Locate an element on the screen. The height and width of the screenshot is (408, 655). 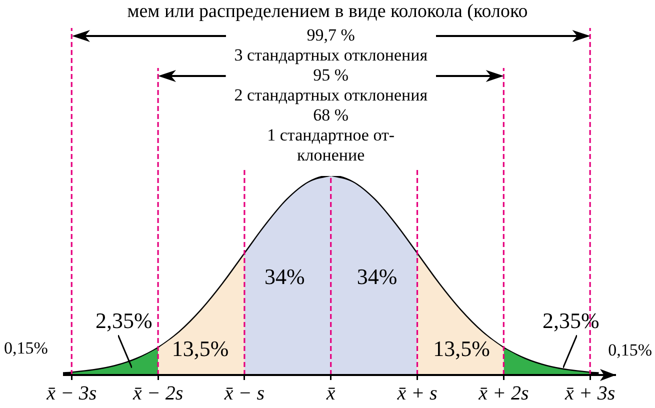
text: 0,15% is located at coordinates (26, 348).